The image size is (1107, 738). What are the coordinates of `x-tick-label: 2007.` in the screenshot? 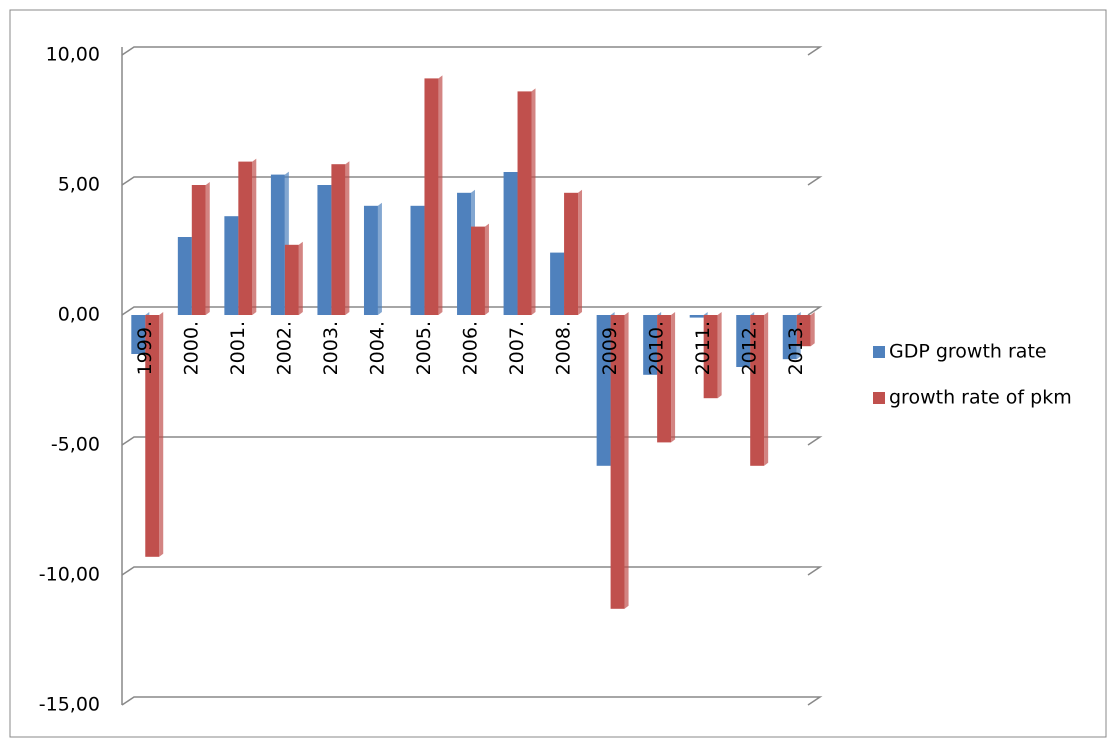 It's located at (517, 348).